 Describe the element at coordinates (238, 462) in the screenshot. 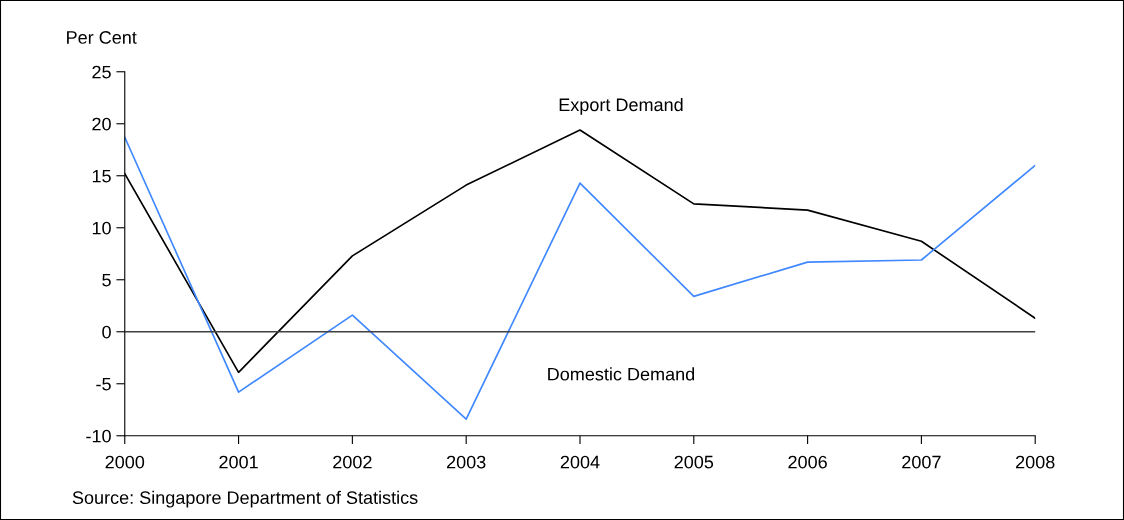

I see `x-tick-label: 2001` at that location.